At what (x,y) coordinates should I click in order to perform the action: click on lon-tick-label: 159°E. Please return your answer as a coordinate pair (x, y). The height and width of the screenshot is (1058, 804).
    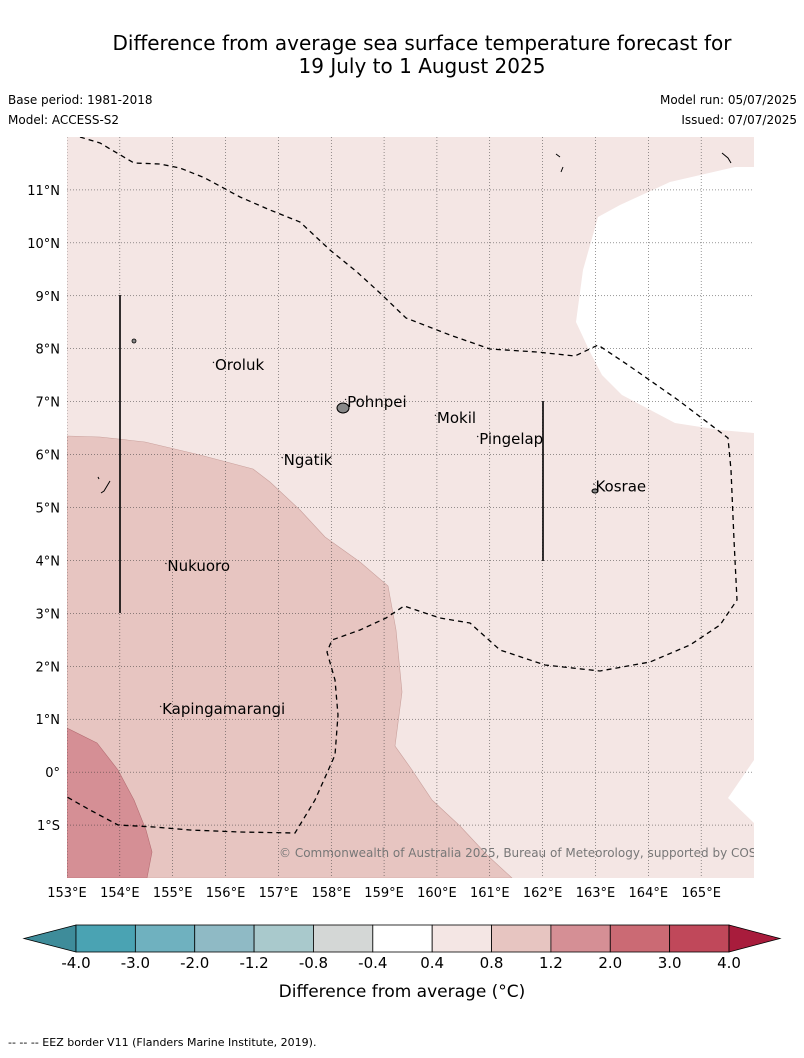
    Looking at the image, I should click on (384, 893).